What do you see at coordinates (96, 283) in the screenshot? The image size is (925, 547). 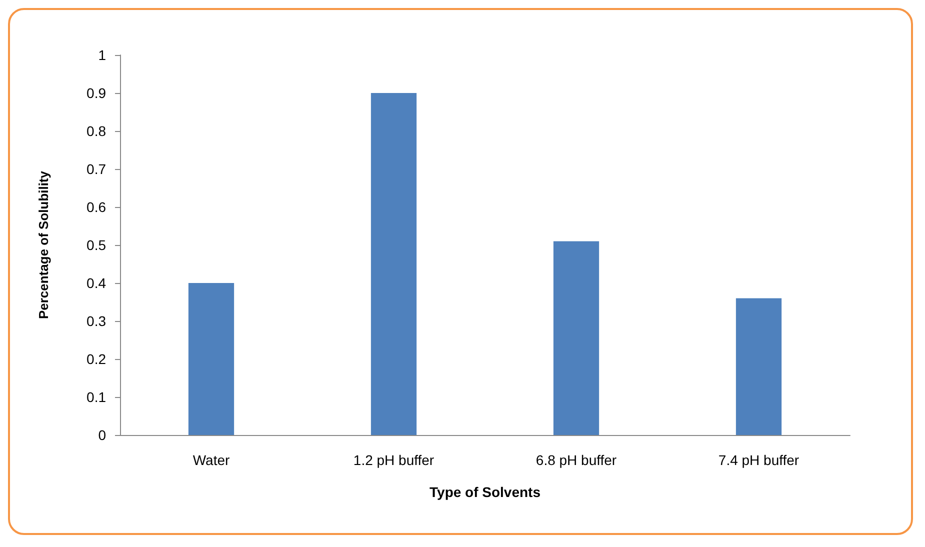 I see `y-tick-label: 0.4` at bounding box center [96, 283].